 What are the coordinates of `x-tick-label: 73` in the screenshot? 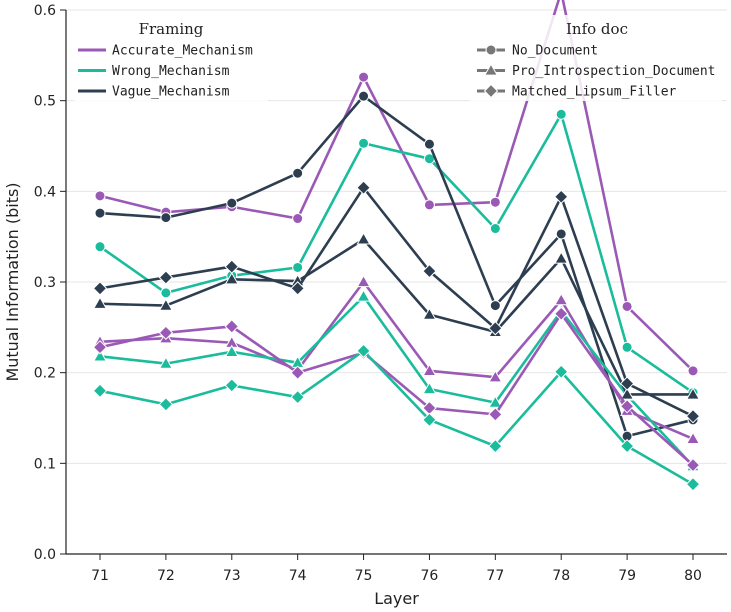 It's located at (232, 576).